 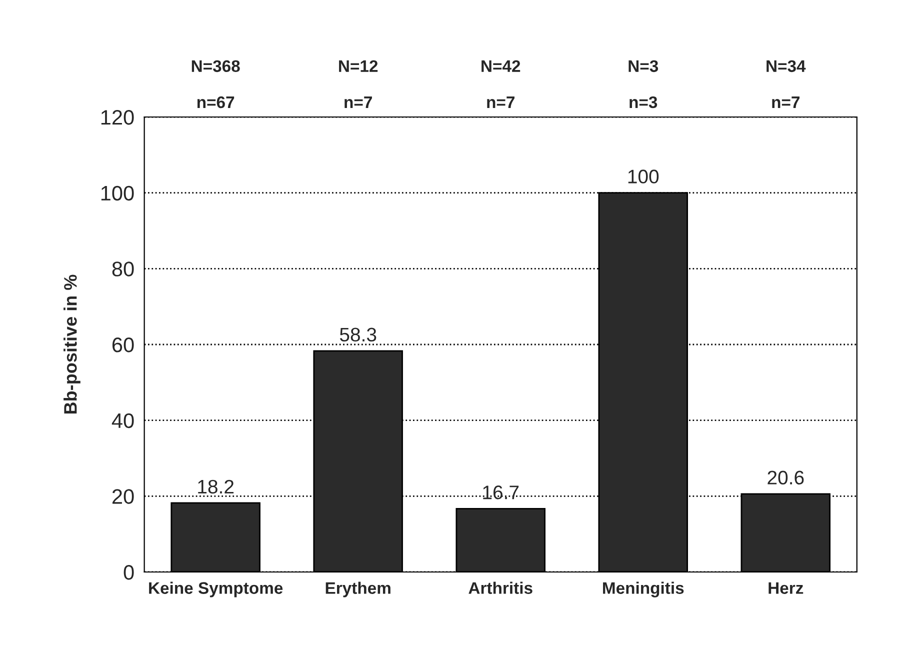 I want to click on data-label: 18.2, so click(x=216, y=487).